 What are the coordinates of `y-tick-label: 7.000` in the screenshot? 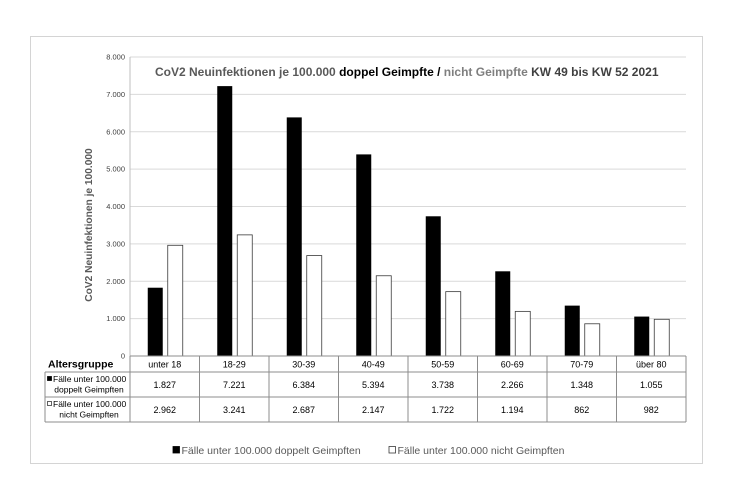 It's located at (115, 94).